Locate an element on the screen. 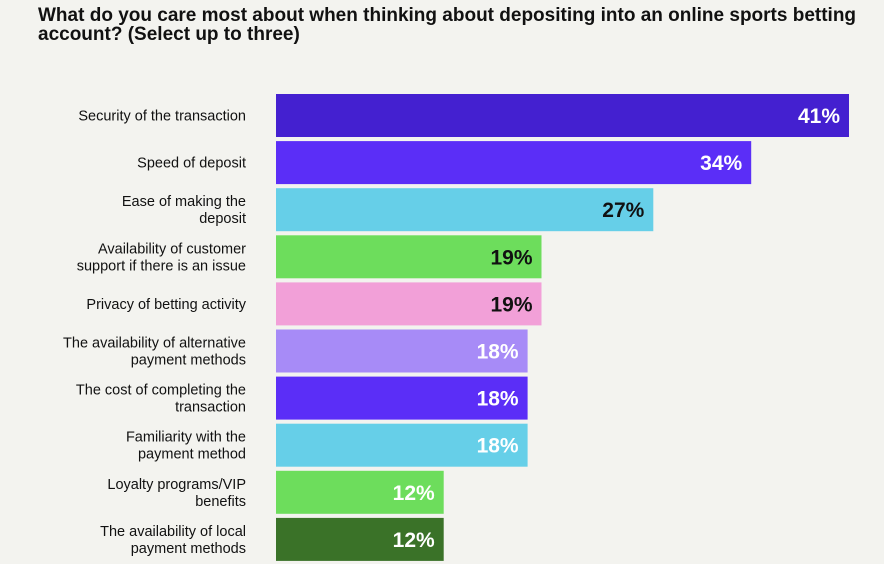 This screenshot has height=564, width=884. category-label-8: Loyalty programs/VIP benefits is located at coordinates (176, 493).